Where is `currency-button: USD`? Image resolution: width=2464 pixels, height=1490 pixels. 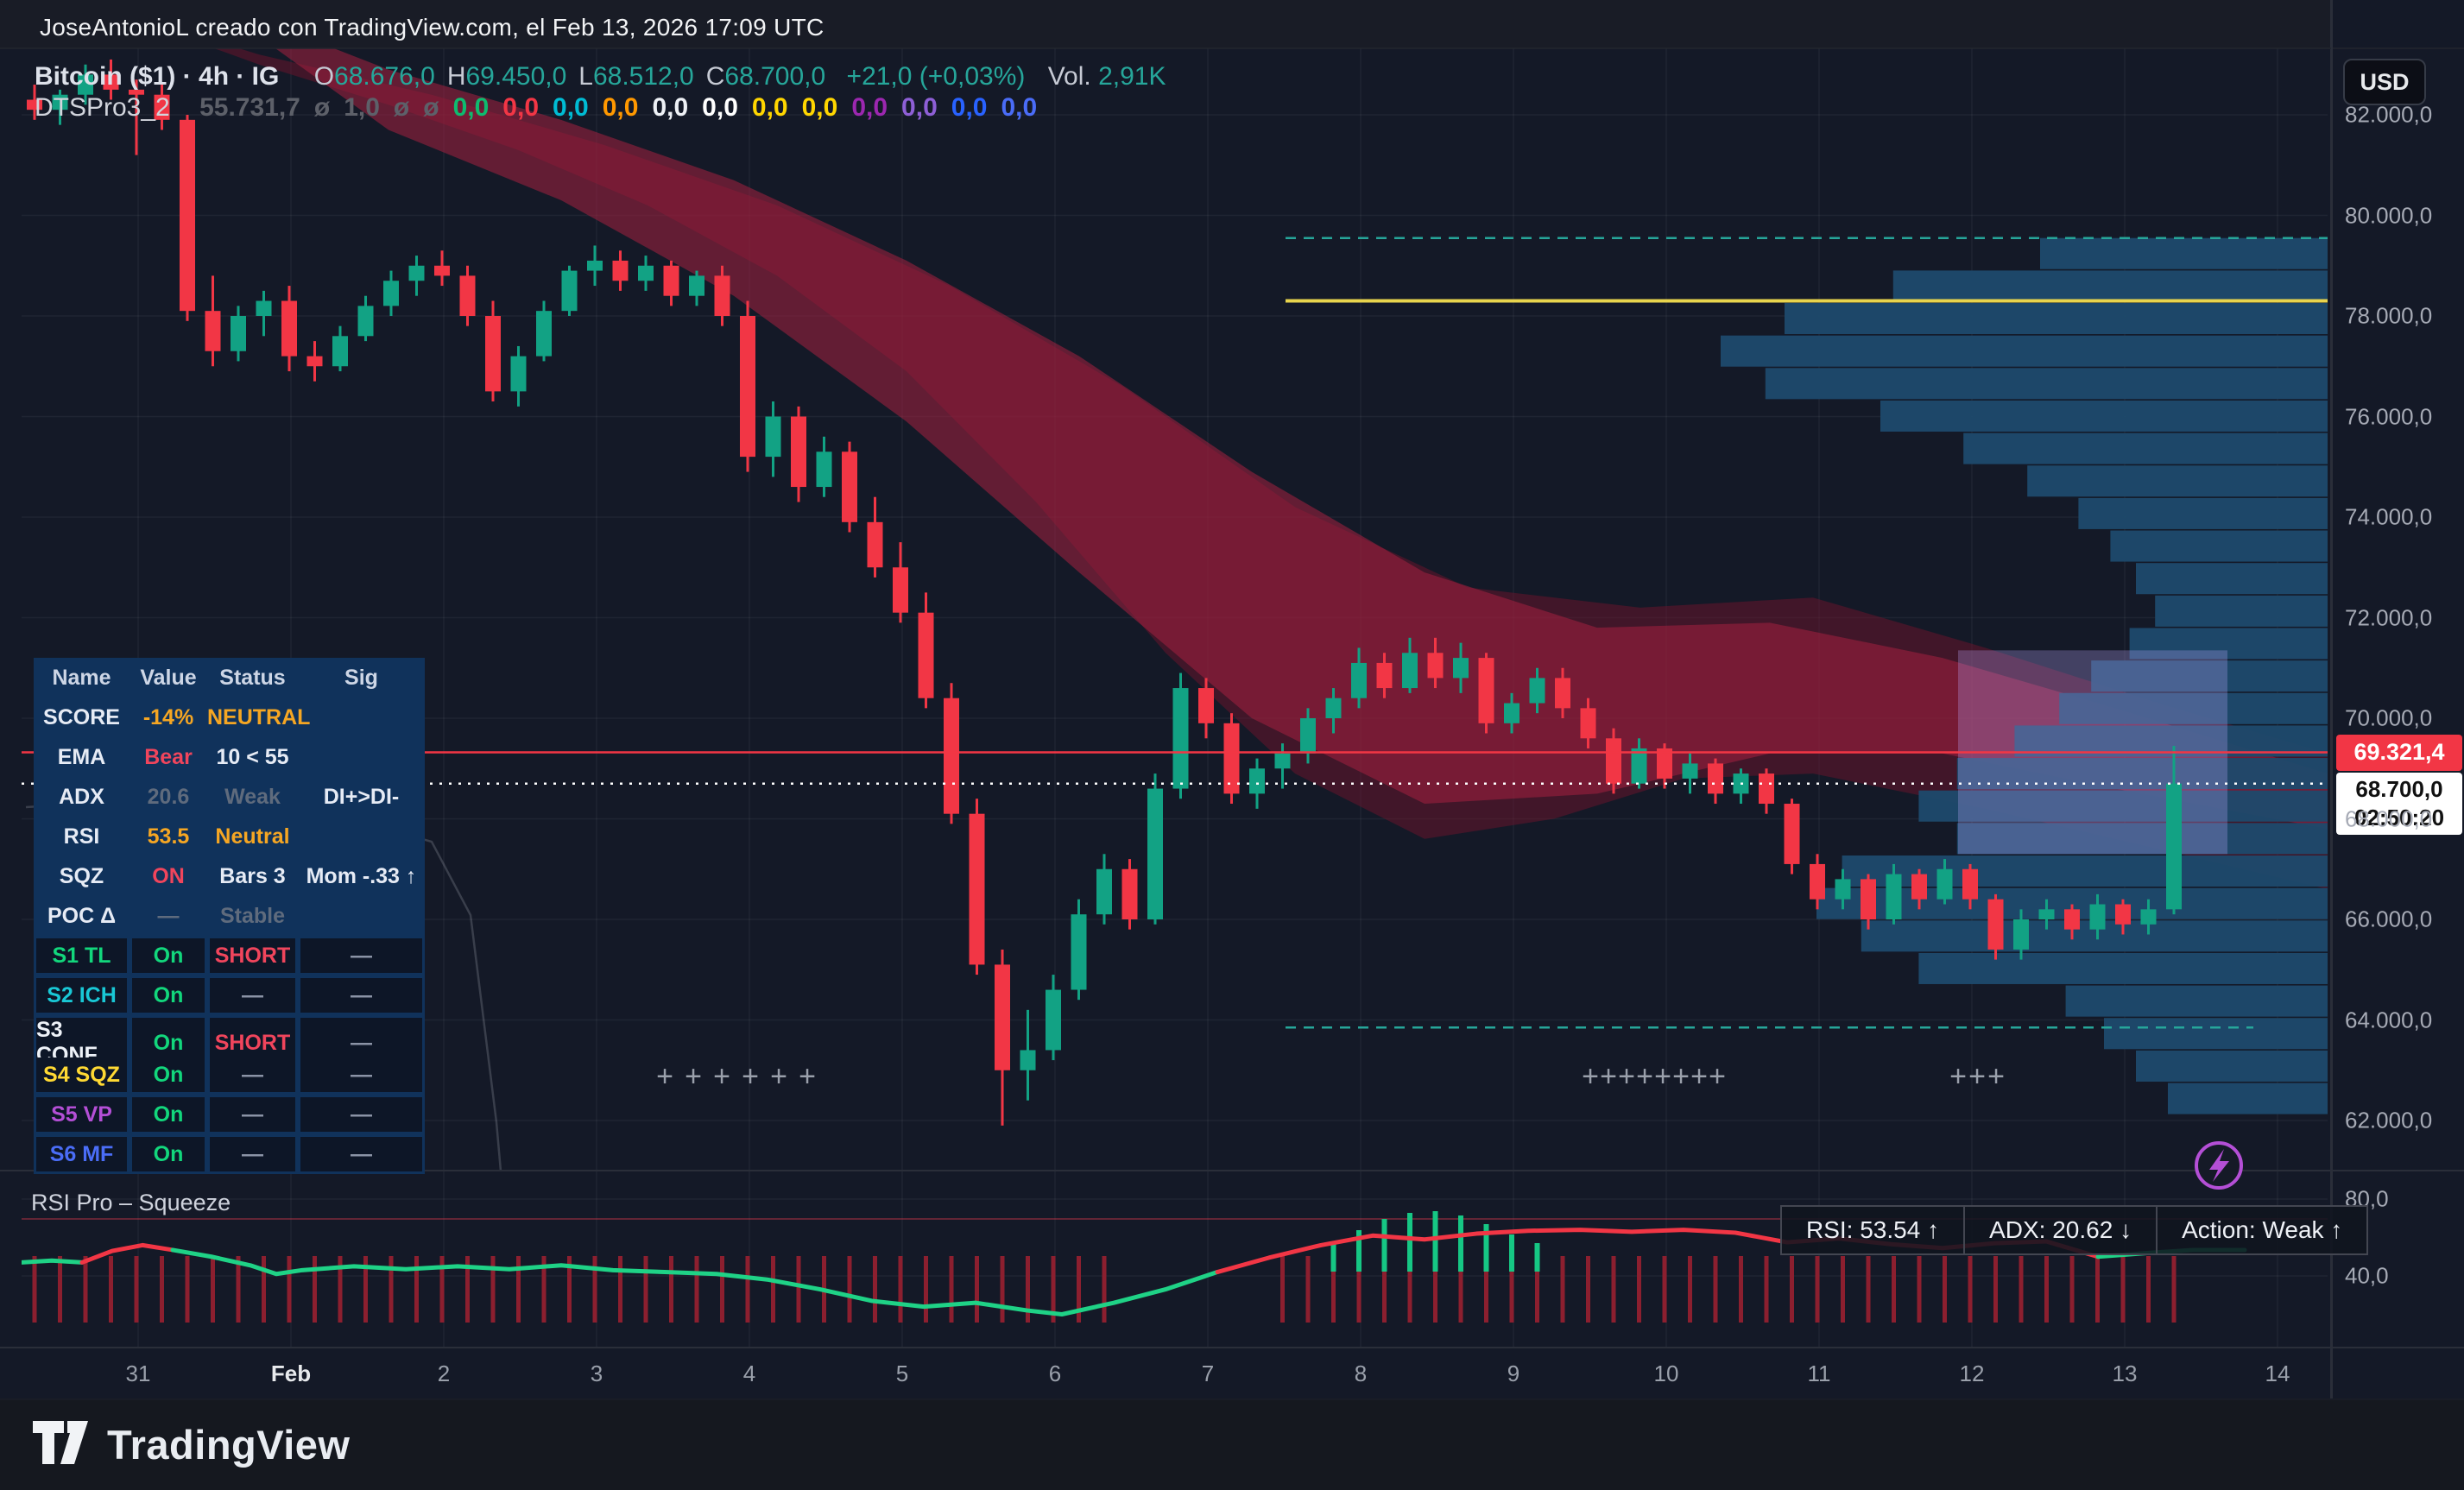 currency-button: USD is located at coordinates (2384, 82).